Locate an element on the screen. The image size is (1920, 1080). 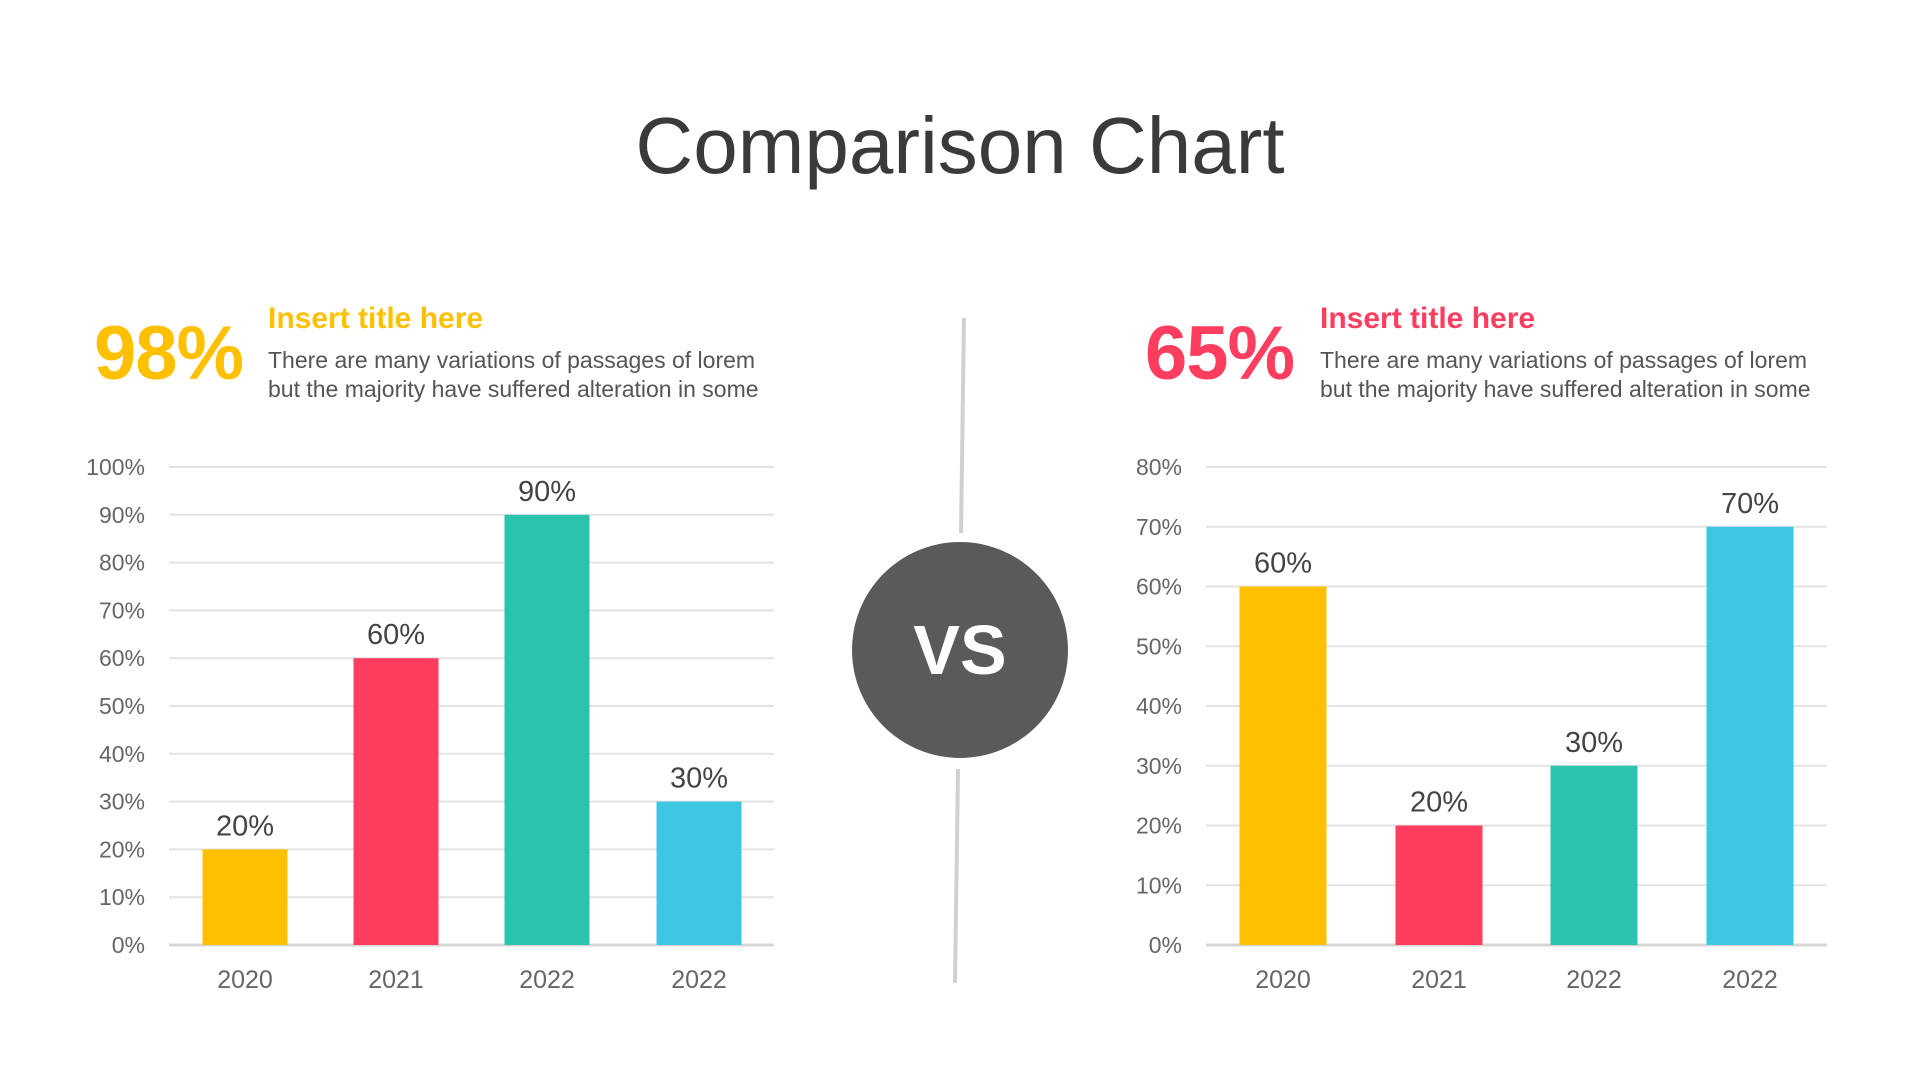
left-data-label: 60% is located at coordinates (396, 635).